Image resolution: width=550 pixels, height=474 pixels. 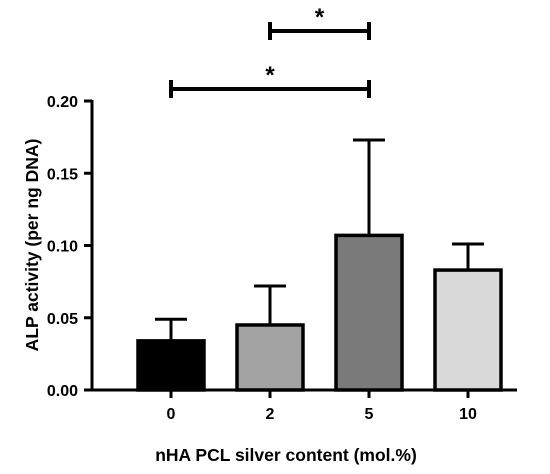 What do you see at coordinates (369, 414) in the screenshot?
I see `x-tick-label: 5` at bounding box center [369, 414].